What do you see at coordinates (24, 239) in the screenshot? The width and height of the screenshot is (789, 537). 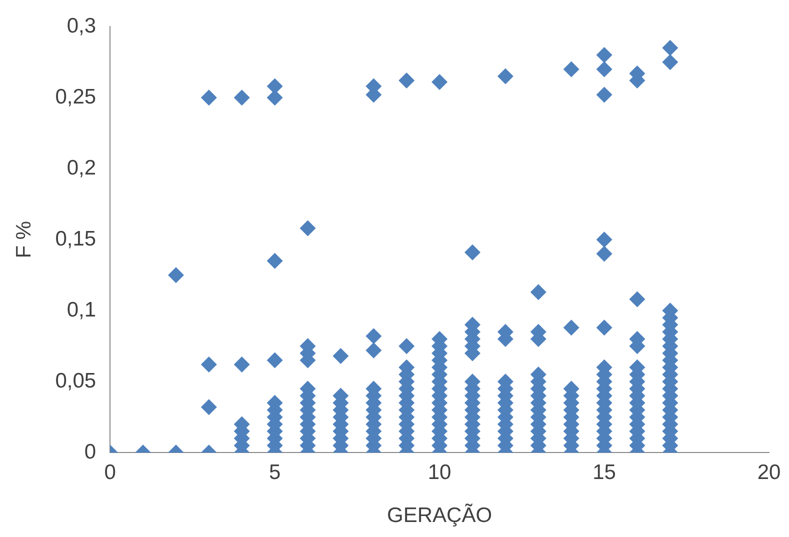 I see `y-axis-title: F %` at bounding box center [24, 239].